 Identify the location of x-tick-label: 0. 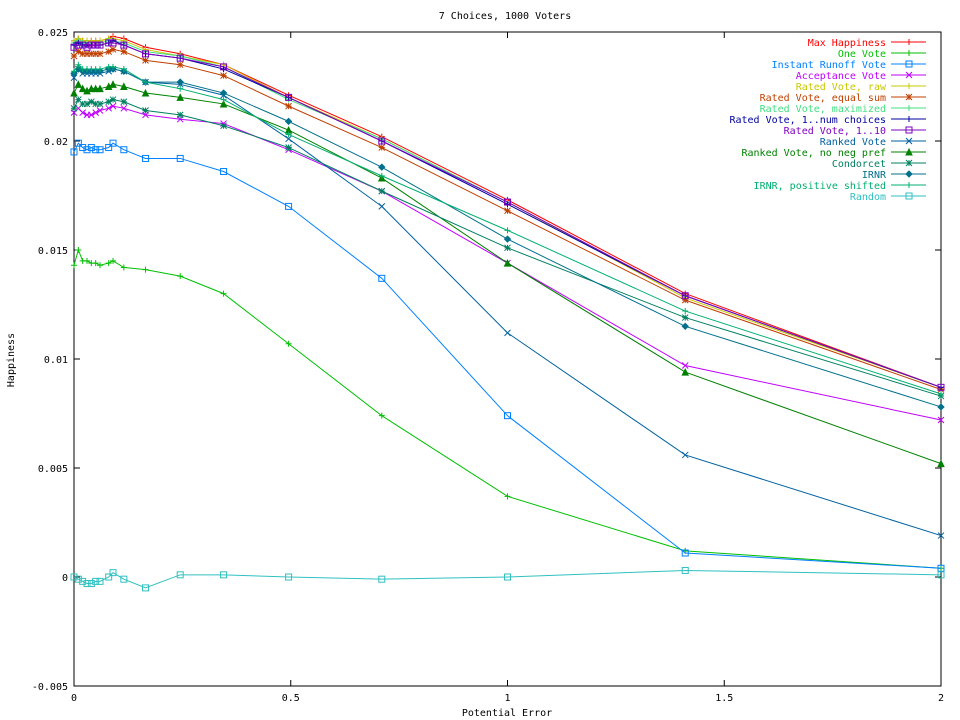
(74, 698).